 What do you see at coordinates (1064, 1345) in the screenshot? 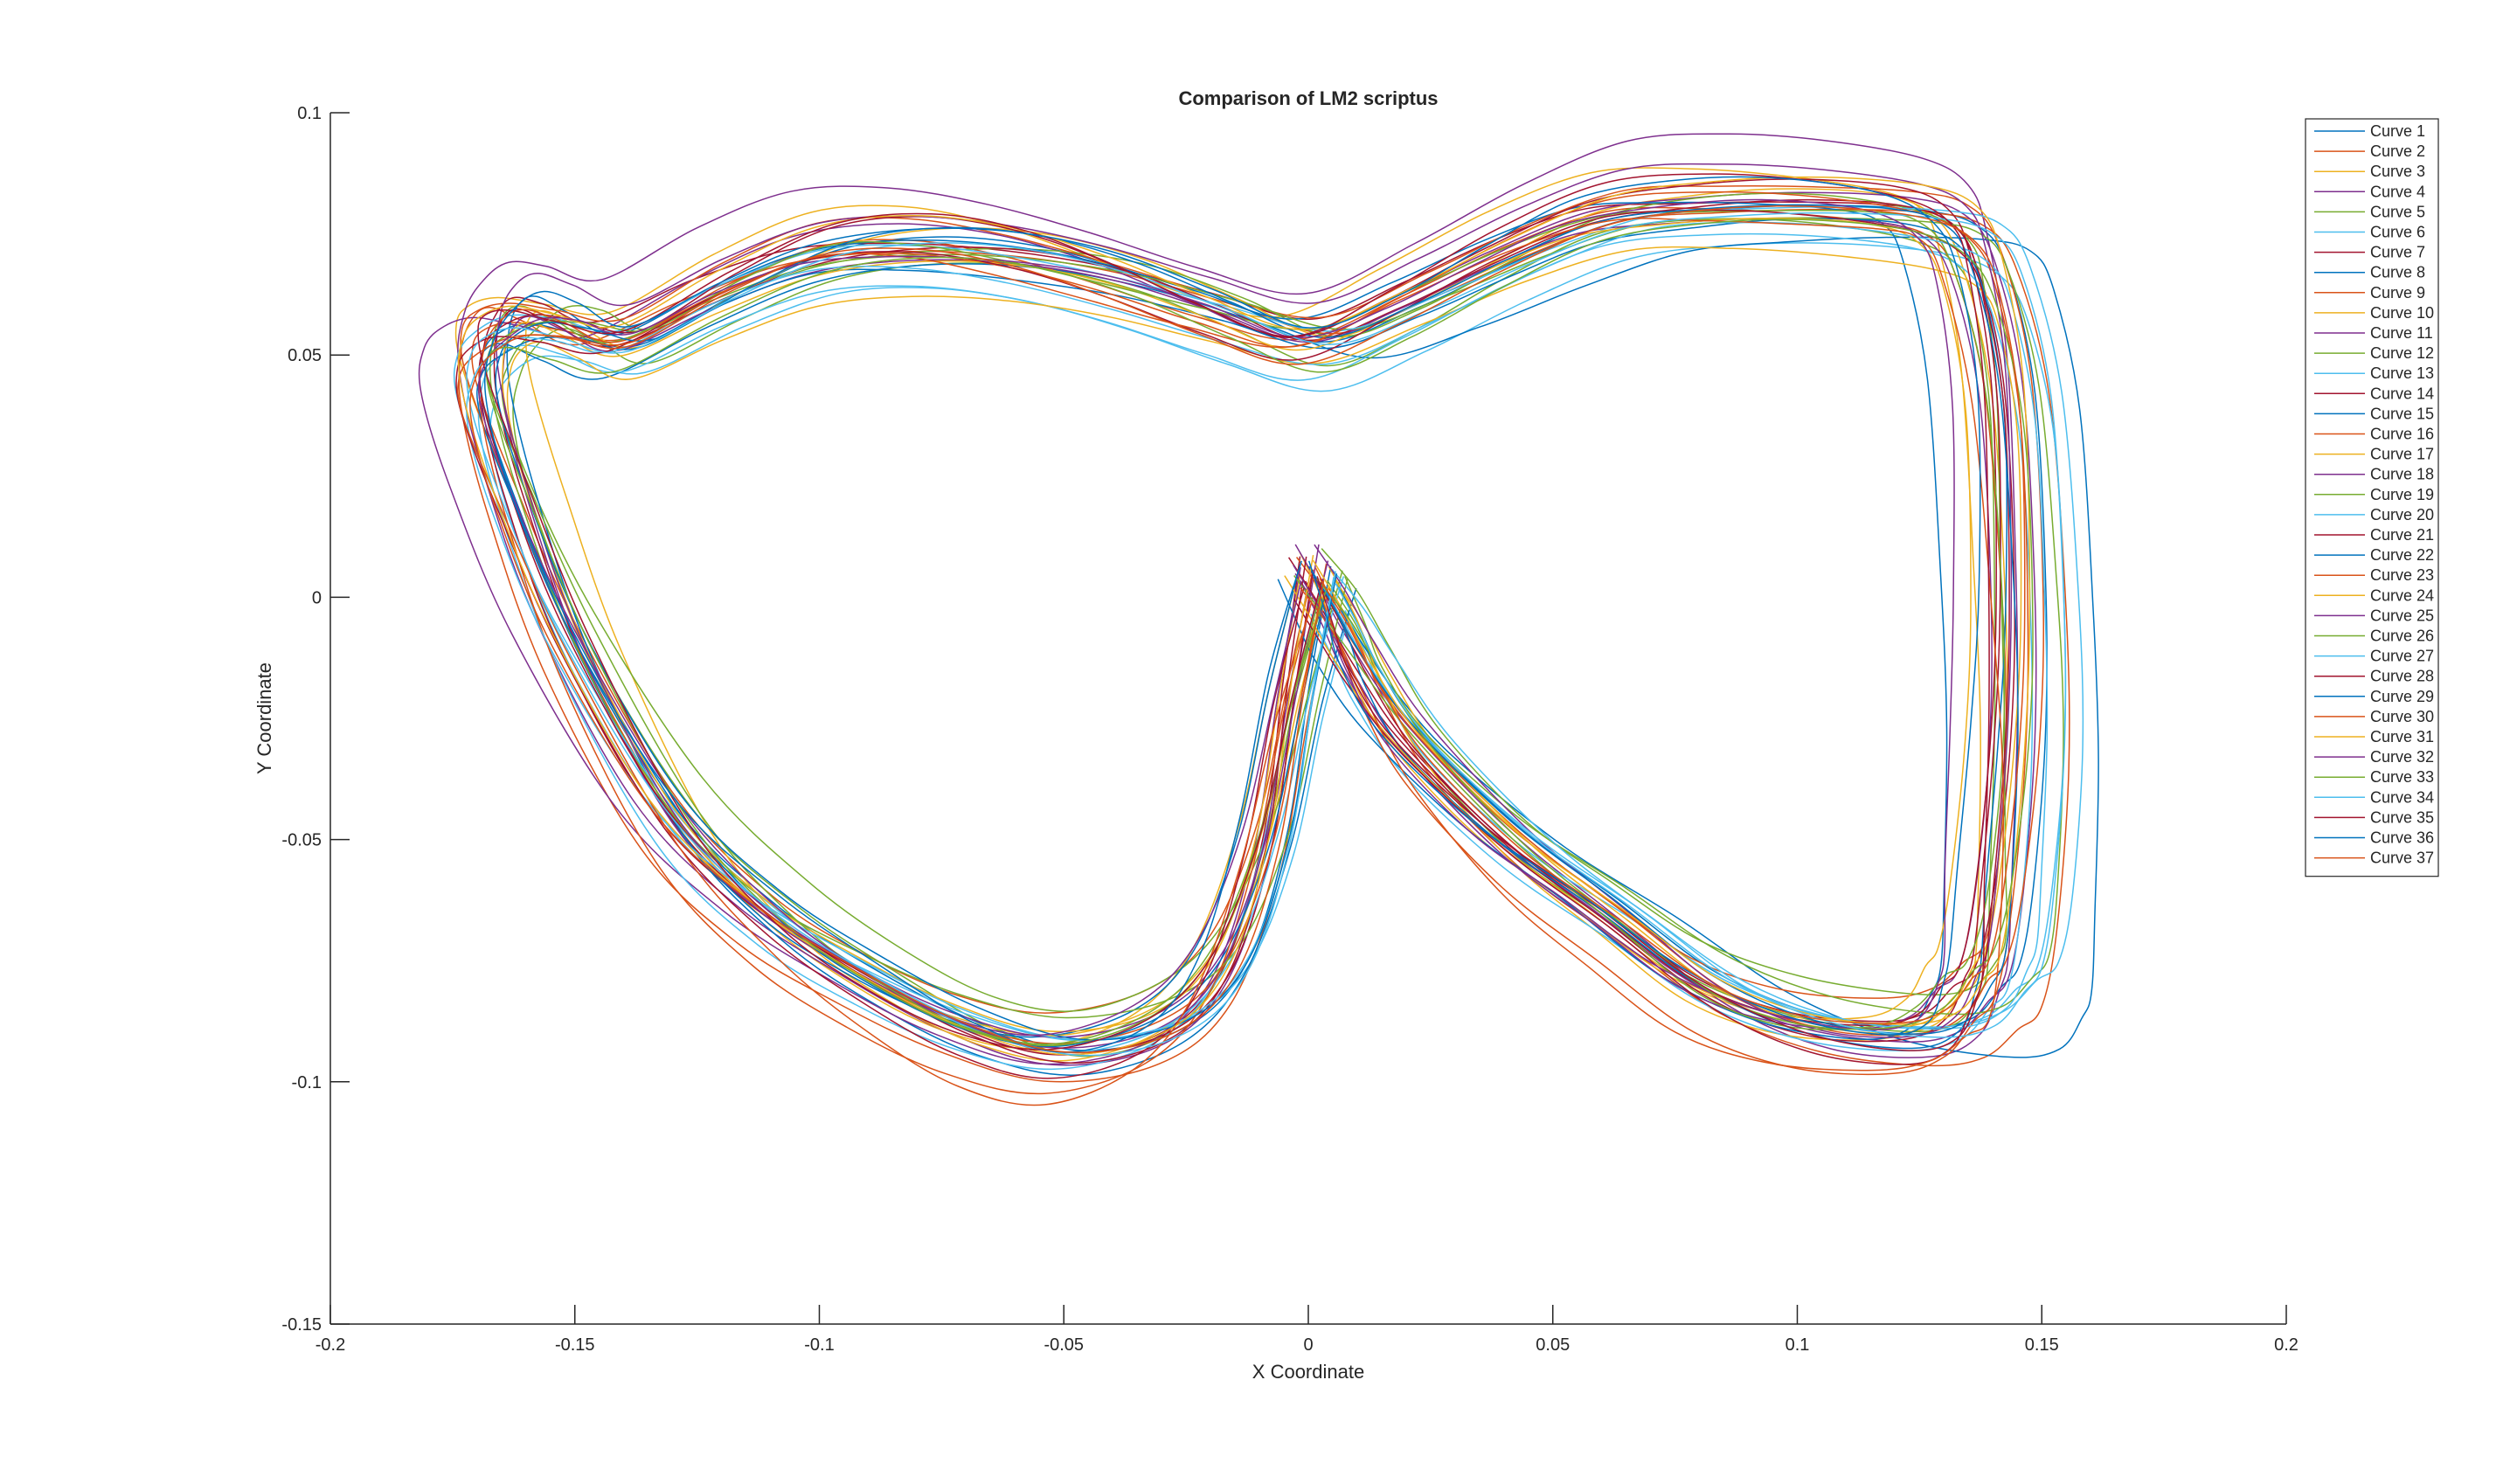
I see `x-tick-label: -0.05` at bounding box center [1064, 1345].